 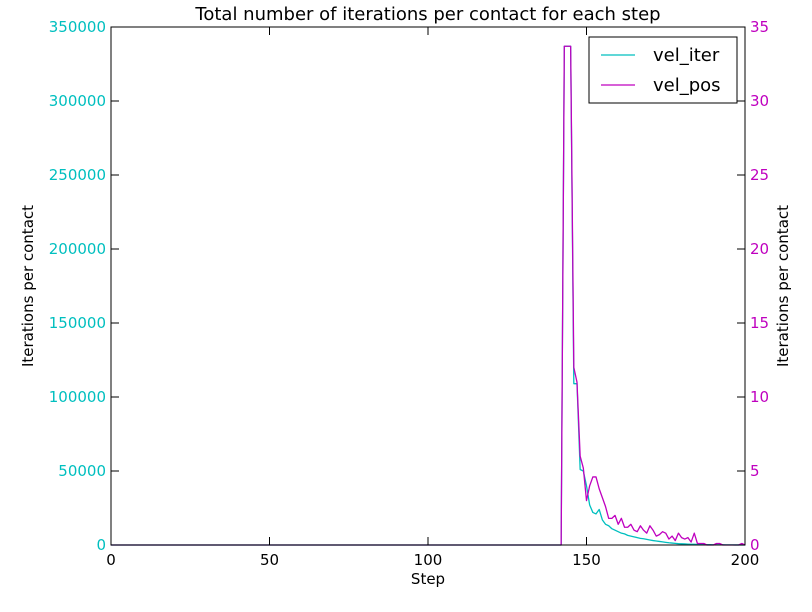 What do you see at coordinates (687, 85) in the screenshot?
I see `legend-label-vel_pos: vel_pos` at bounding box center [687, 85].